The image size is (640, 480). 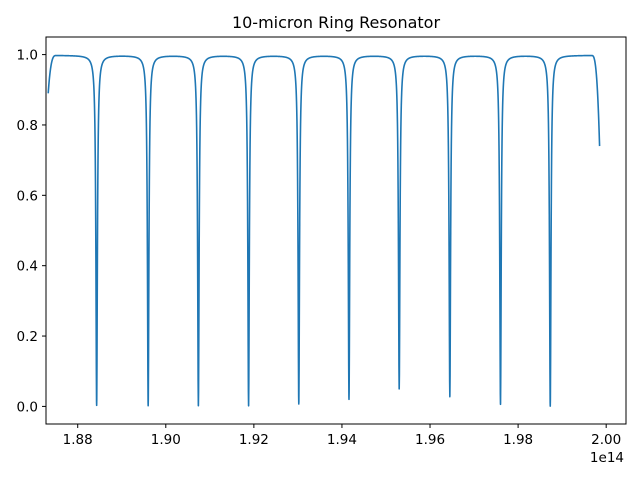 What do you see at coordinates (607, 458) in the screenshot?
I see `x-offset-label: 1e14` at bounding box center [607, 458].